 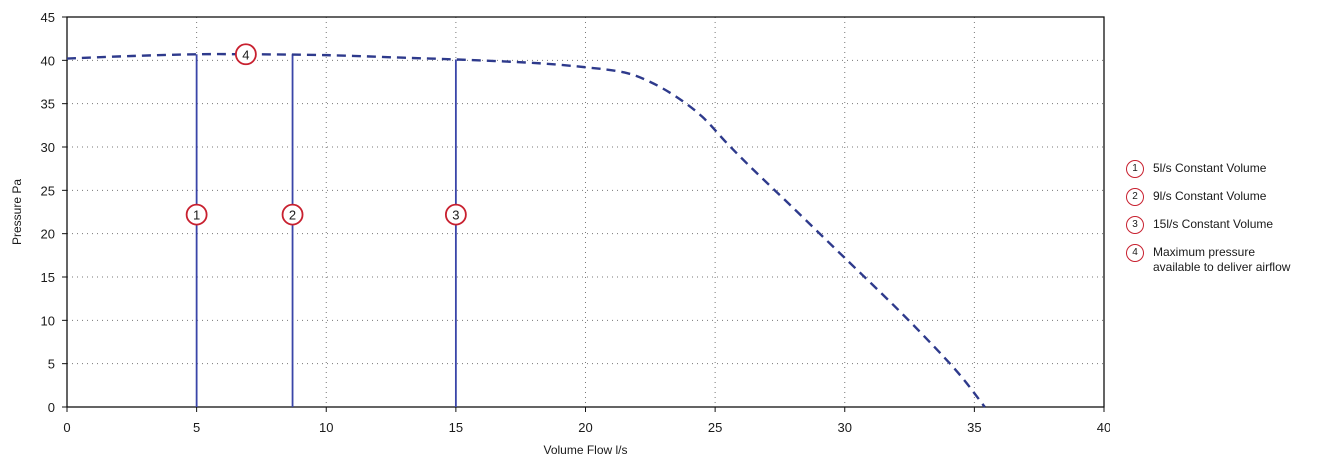 What do you see at coordinates (1135, 225) in the screenshot?
I see `legend-badge-3: 3` at bounding box center [1135, 225].